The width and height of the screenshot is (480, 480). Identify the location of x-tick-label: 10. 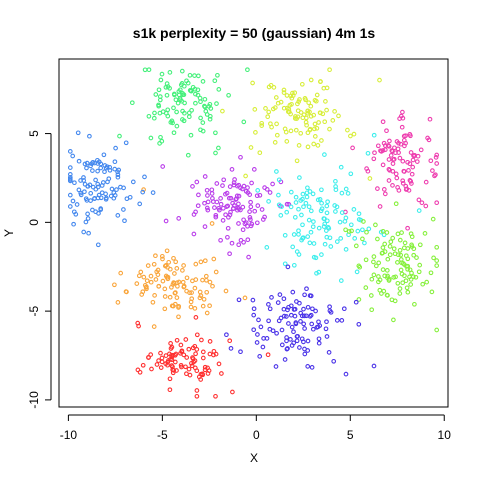
(445, 435).